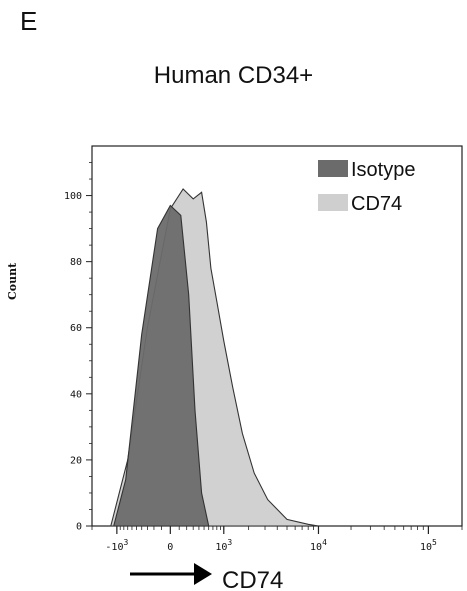 The width and height of the screenshot is (467, 591). What do you see at coordinates (161, 365) in the screenshot?
I see `series-isotype-area` at bounding box center [161, 365].